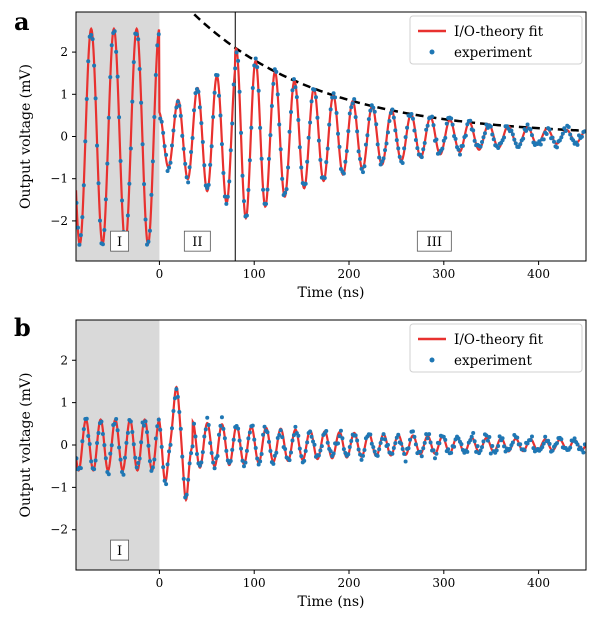 This screenshot has height=623, width=596. What do you see at coordinates (160, 274) in the screenshot?
I see `x-tick-label: 0` at bounding box center [160, 274].